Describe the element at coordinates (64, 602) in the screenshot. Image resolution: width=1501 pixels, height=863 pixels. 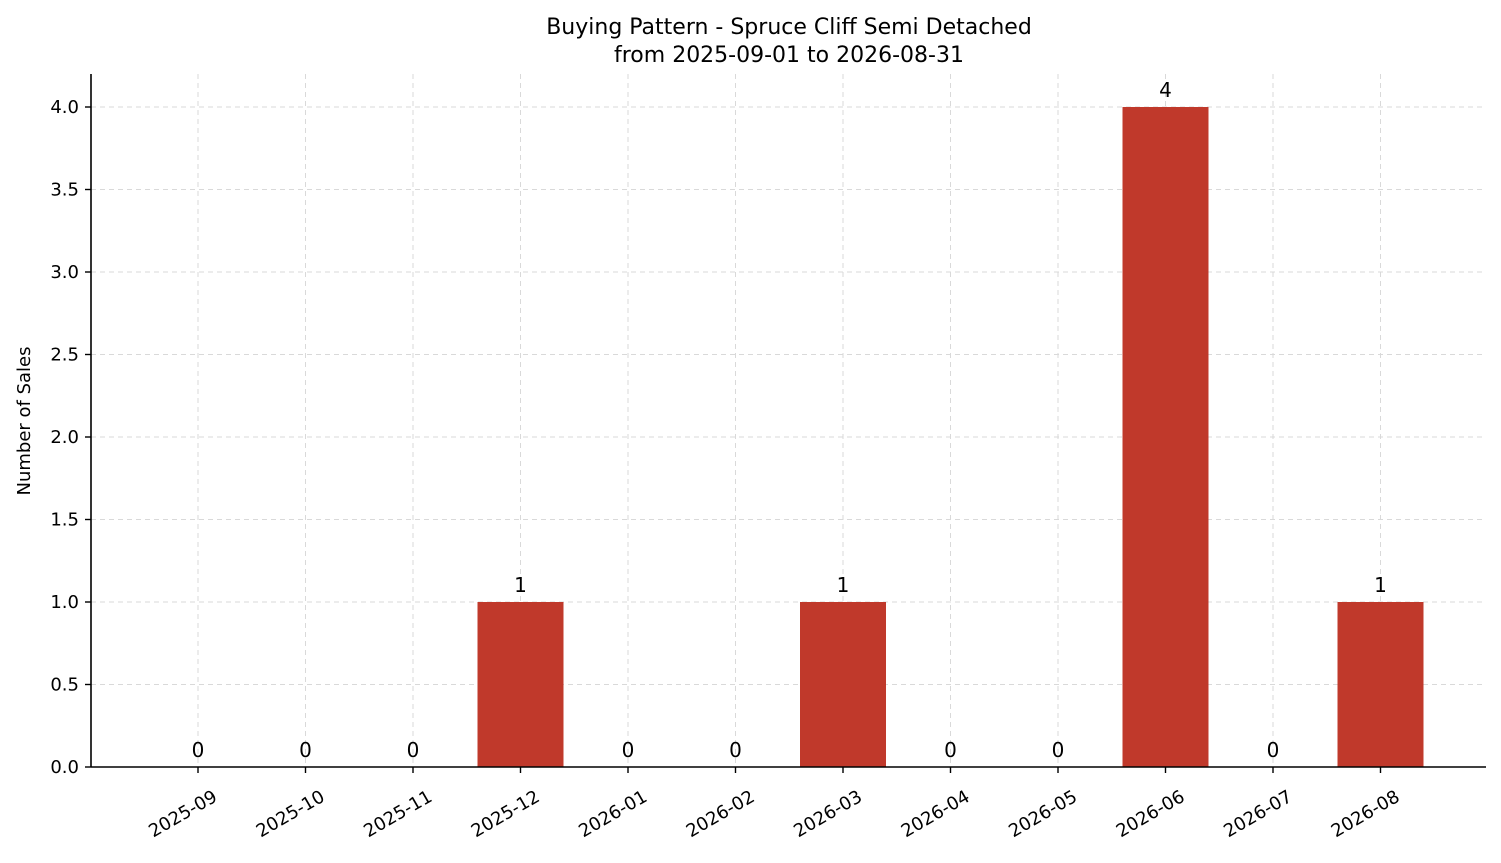
I see `y-tick-label: 1.0` at that location.